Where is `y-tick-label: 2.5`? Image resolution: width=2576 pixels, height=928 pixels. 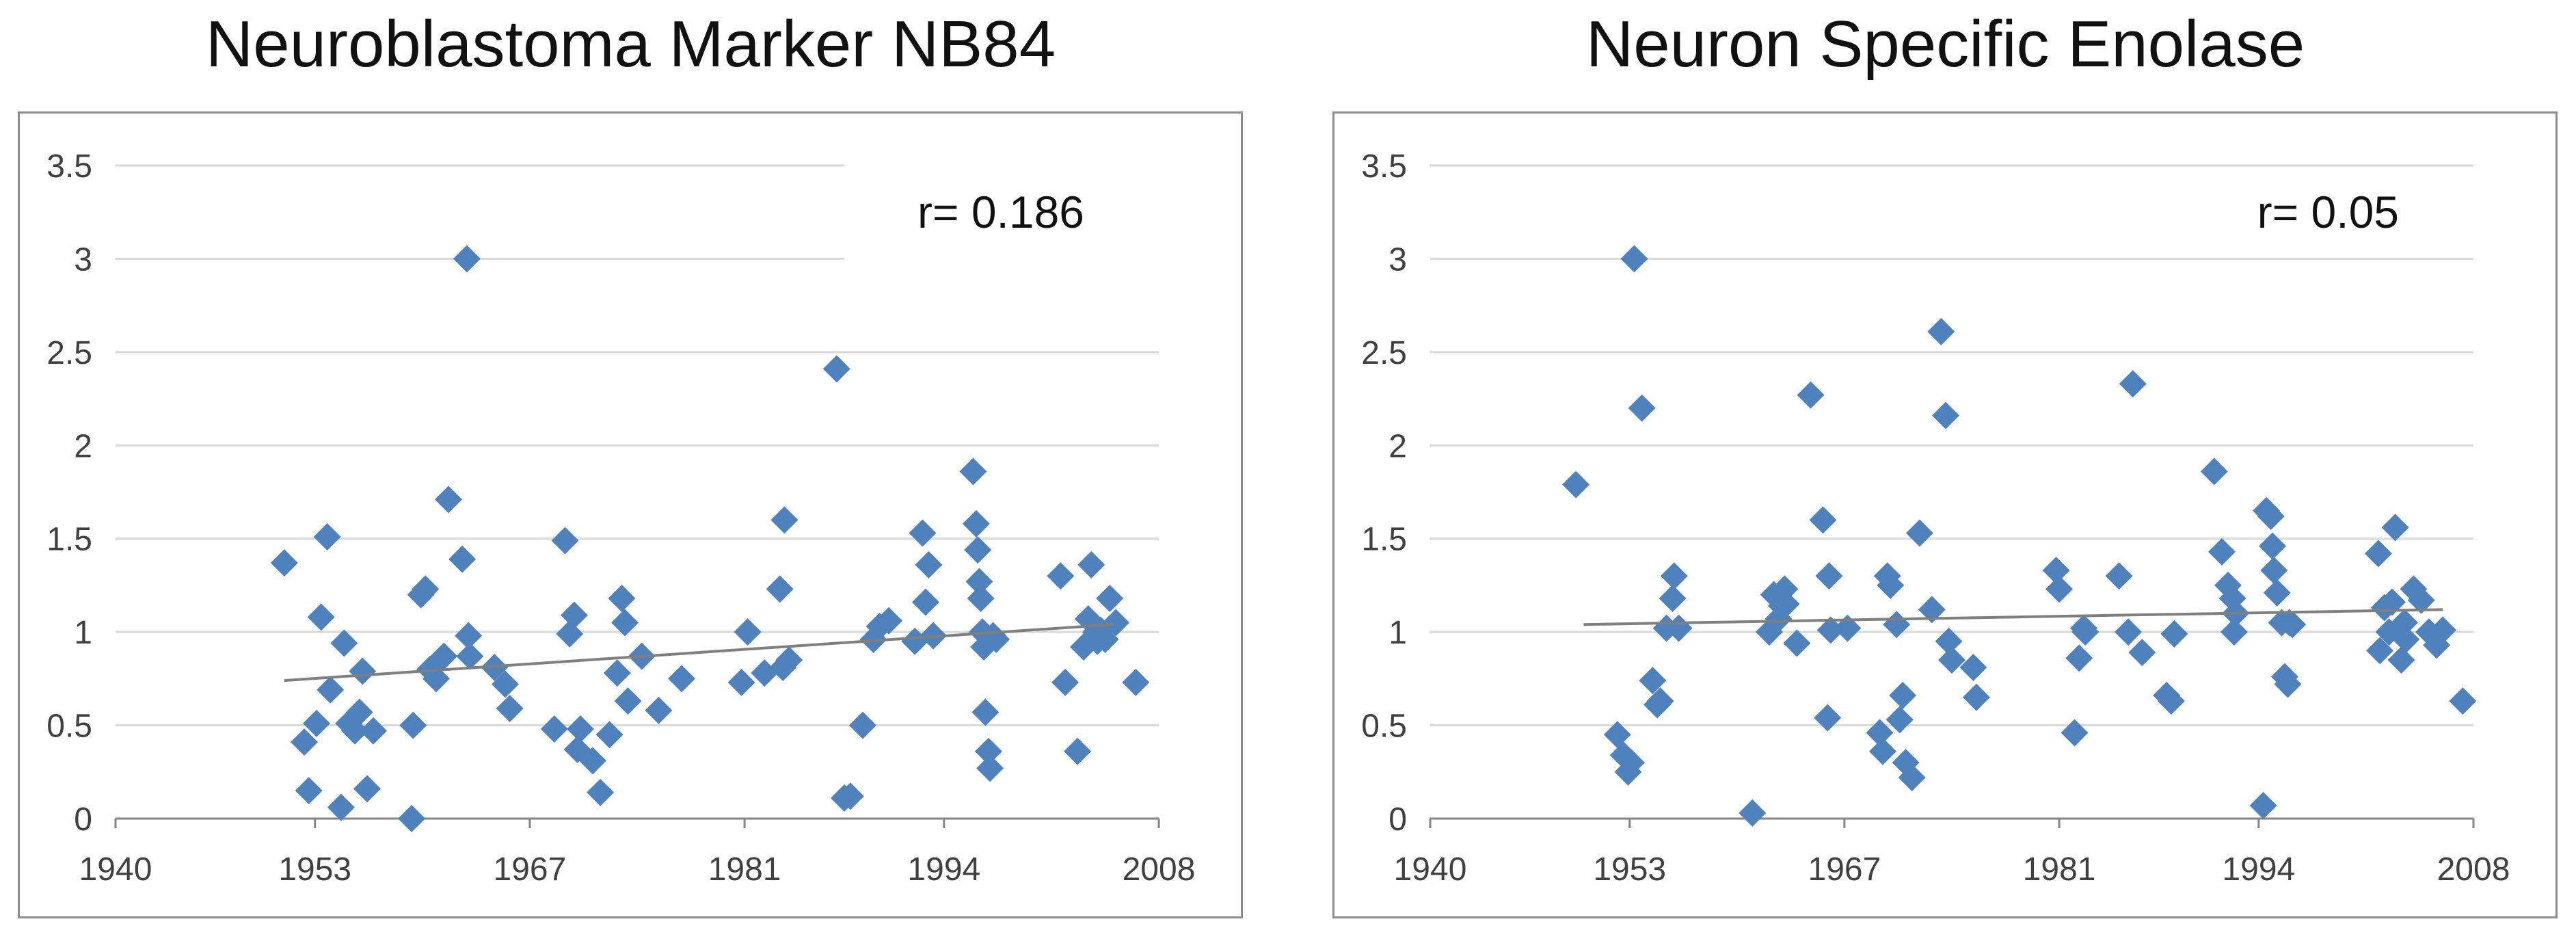
y-tick-label: 2.5 is located at coordinates (1384, 353).